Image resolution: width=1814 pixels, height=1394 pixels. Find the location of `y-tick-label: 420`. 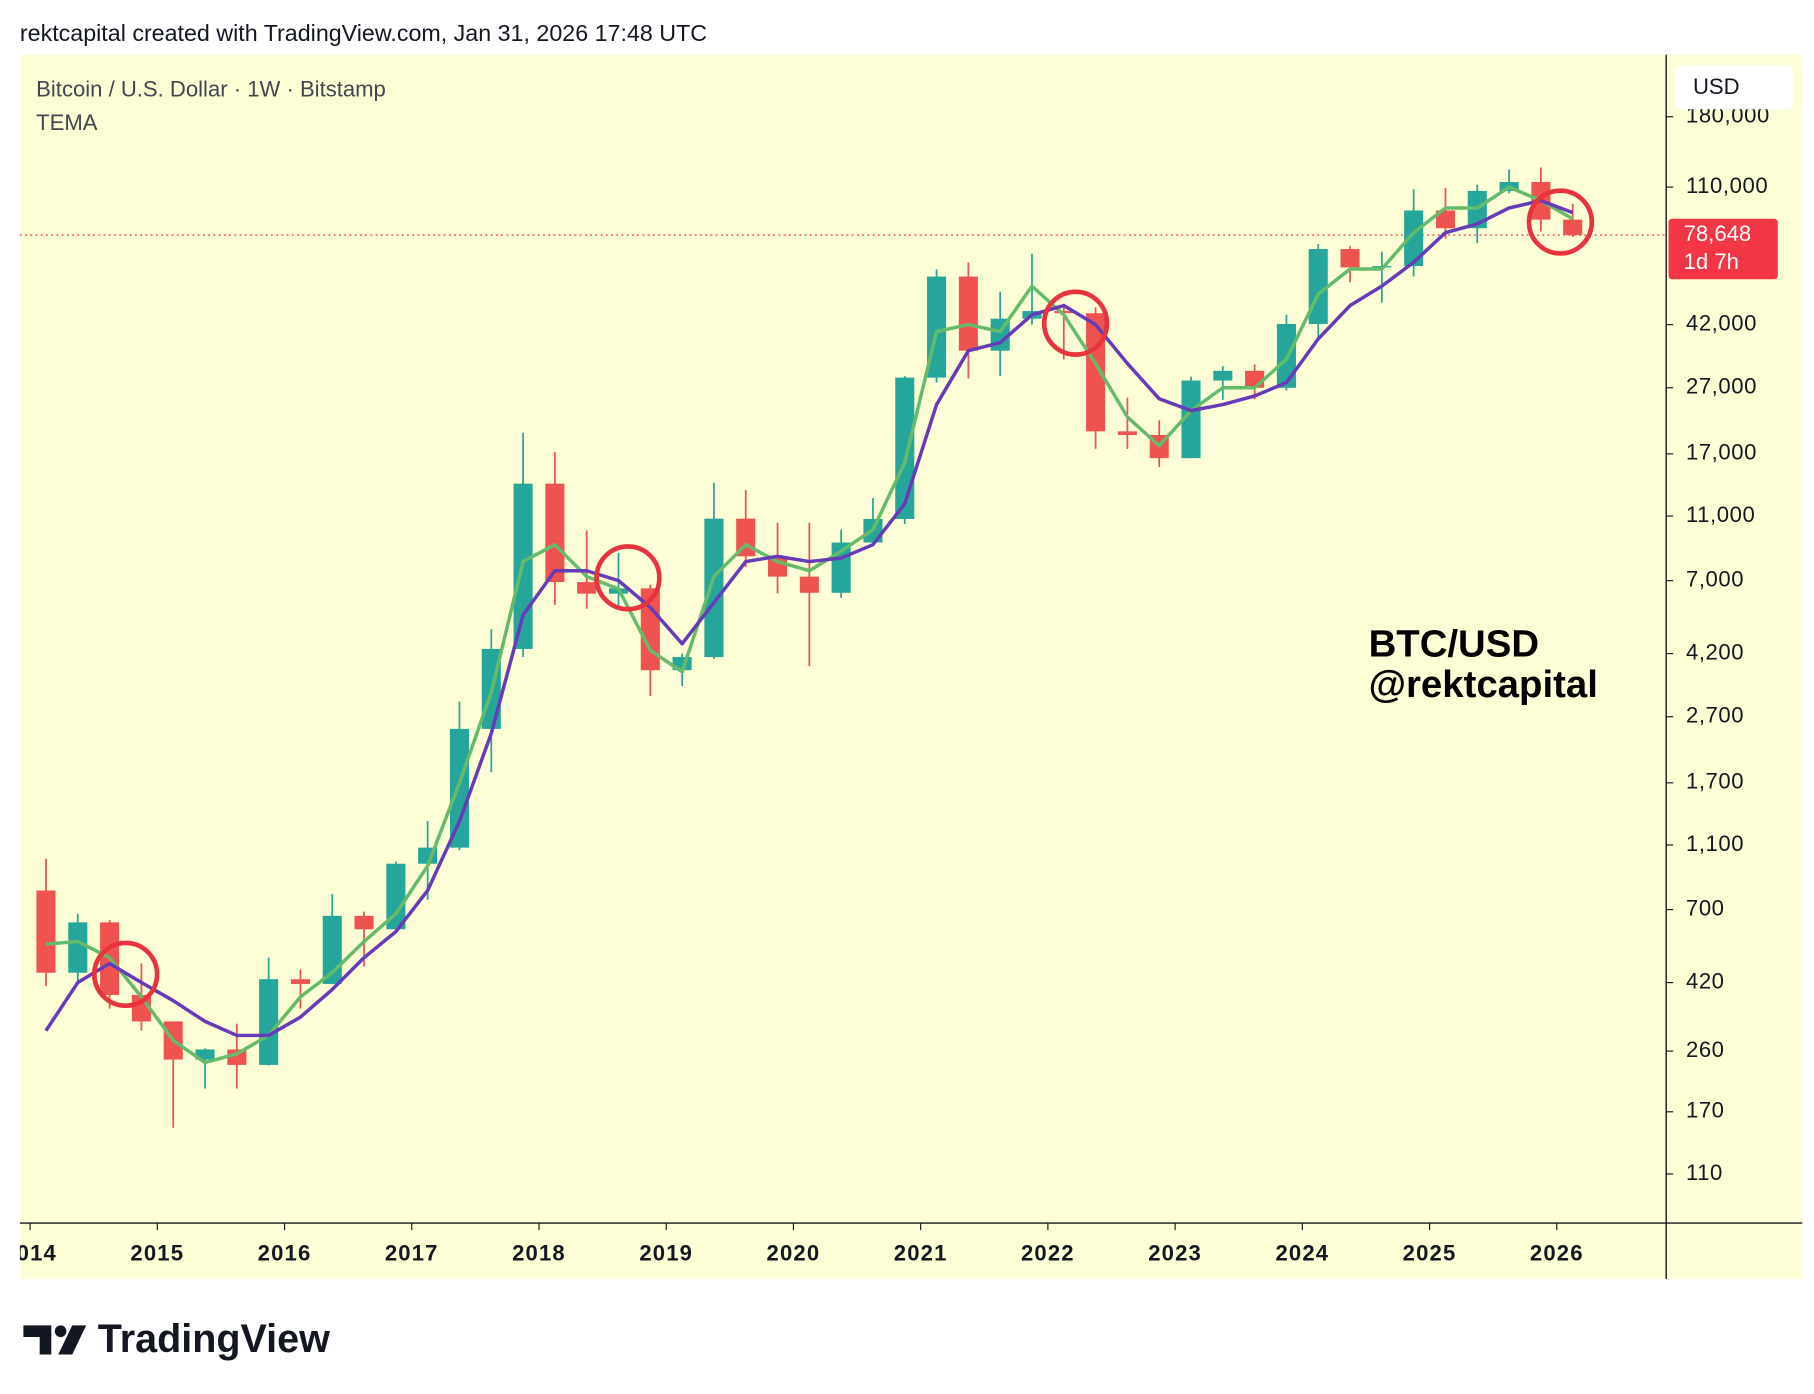

y-tick-label: 420 is located at coordinates (1705, 980).